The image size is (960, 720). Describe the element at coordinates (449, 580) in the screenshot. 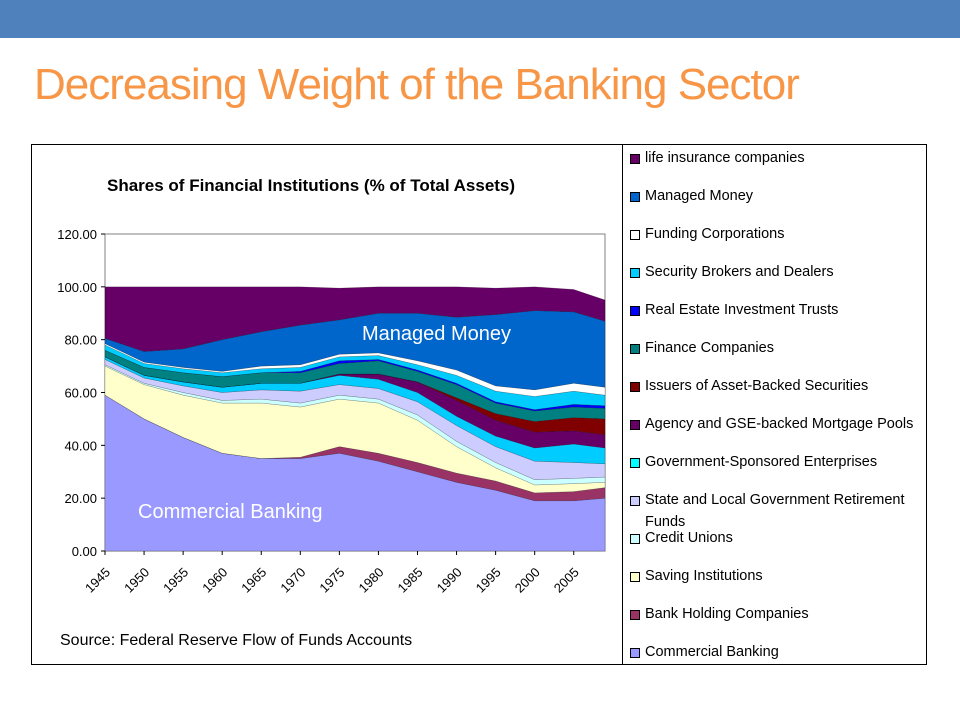

I see `x-tick-label: 1990` at that location.